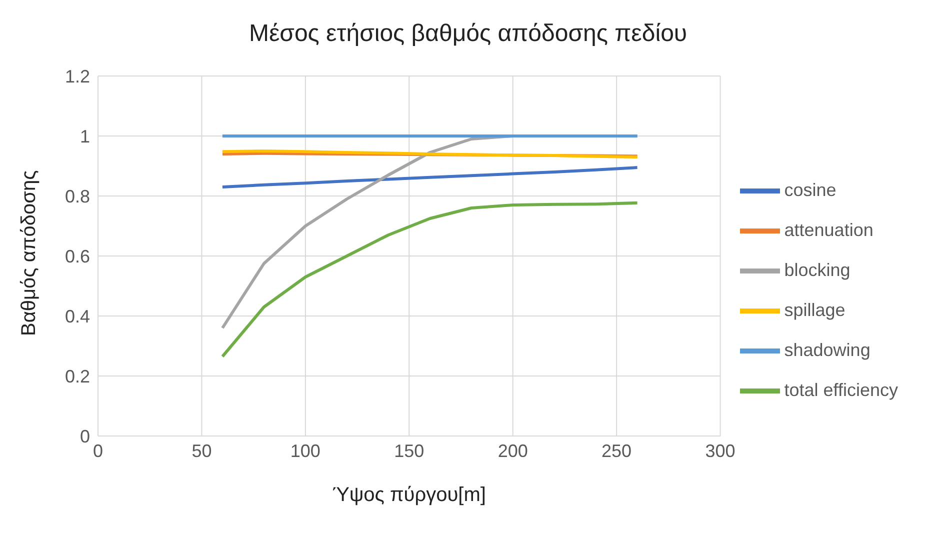  Describe the element at coordinates (817, 270) in the screenshot. I see `legend-label: blocking` at that location.